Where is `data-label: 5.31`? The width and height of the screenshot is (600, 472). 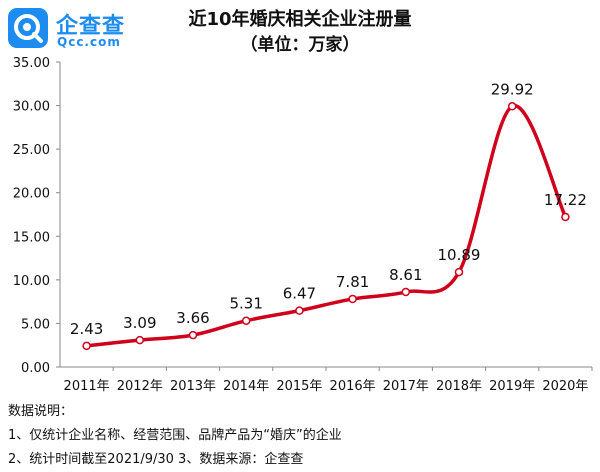
data-label: 5.31 is located at coordinates (245, 304).